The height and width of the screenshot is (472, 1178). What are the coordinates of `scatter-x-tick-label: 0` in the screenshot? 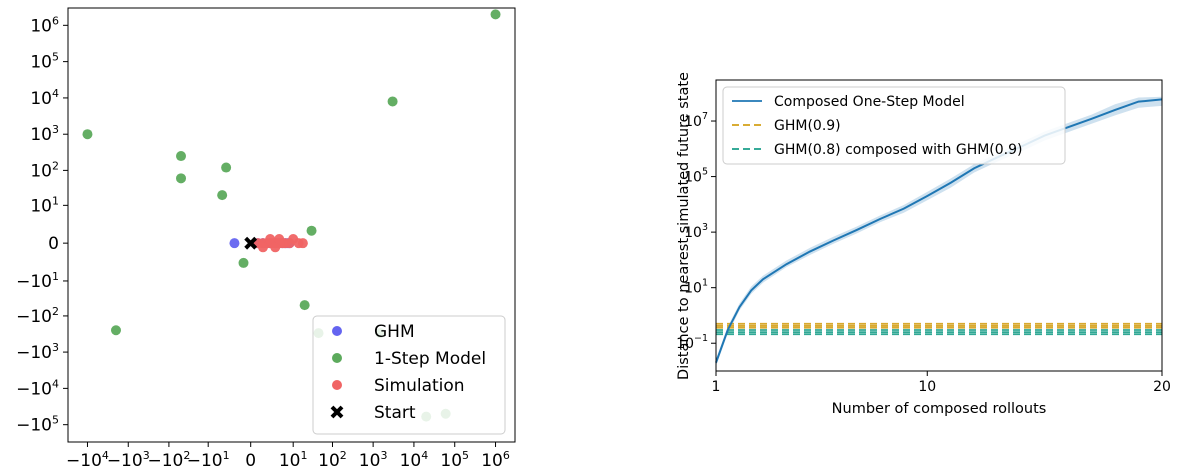 It's located at (250, 461).